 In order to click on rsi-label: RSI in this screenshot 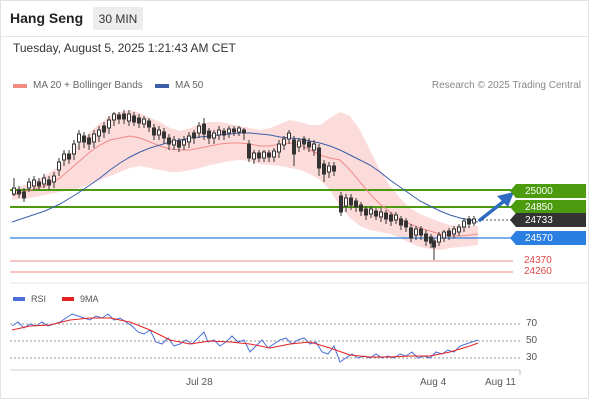, I will do `click(39, 299)`.